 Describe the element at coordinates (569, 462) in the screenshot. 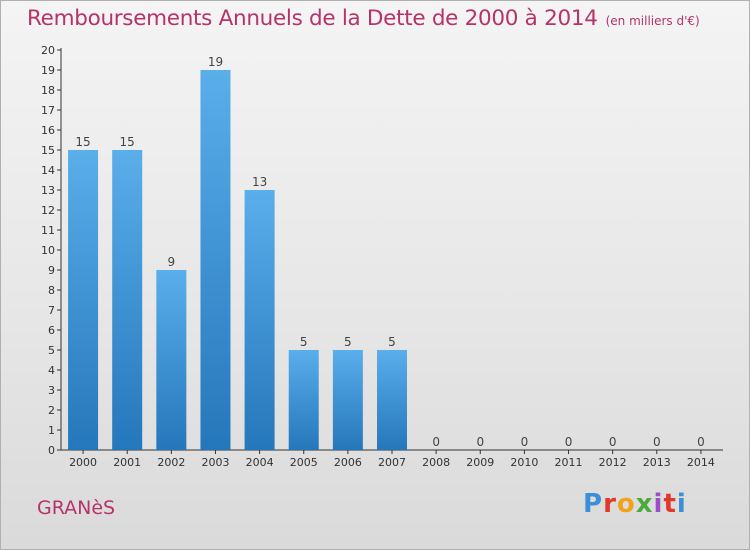

I see `x-tick-label: 2011` at that location.